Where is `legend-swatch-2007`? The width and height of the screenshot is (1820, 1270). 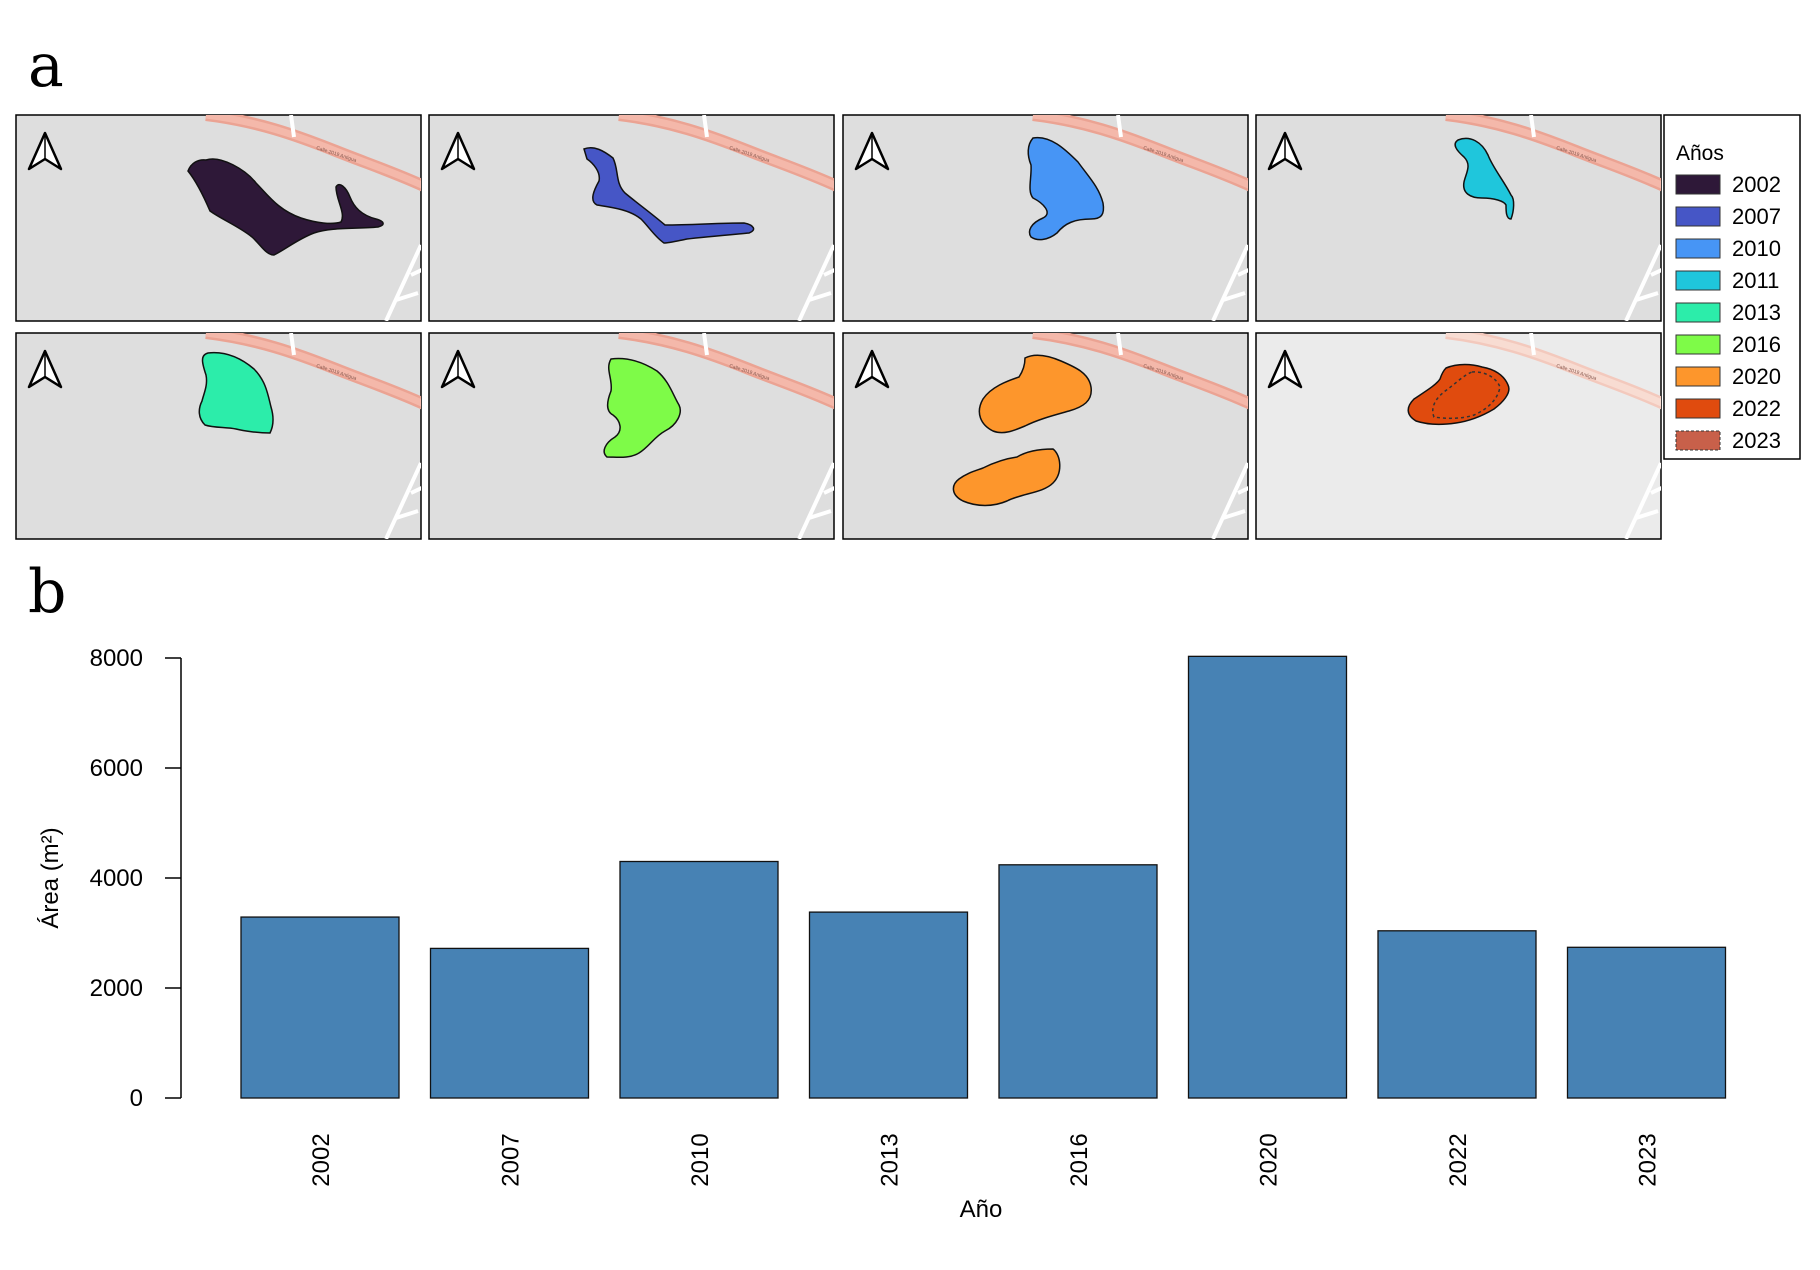
legend-swatch-2007 is located at coordinates (1698, 216).